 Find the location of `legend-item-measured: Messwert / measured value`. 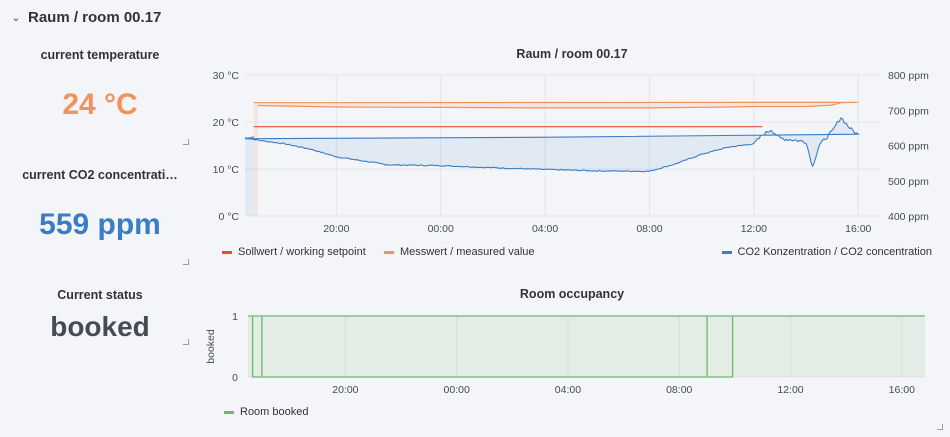

legend-item-measured: Messwert / measured value is located at coordinates (459, 252).